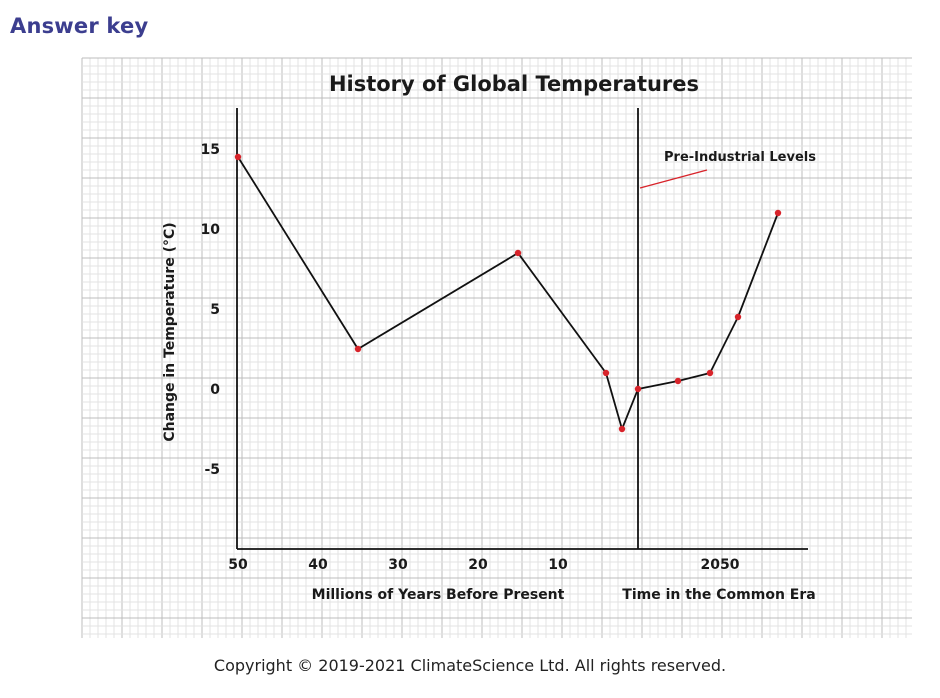 The height and width of the screenshot is (698, 940). Describe the element at coordinates (215, 310) in the screenshot. I see `y-tick-label: 5` at that location.